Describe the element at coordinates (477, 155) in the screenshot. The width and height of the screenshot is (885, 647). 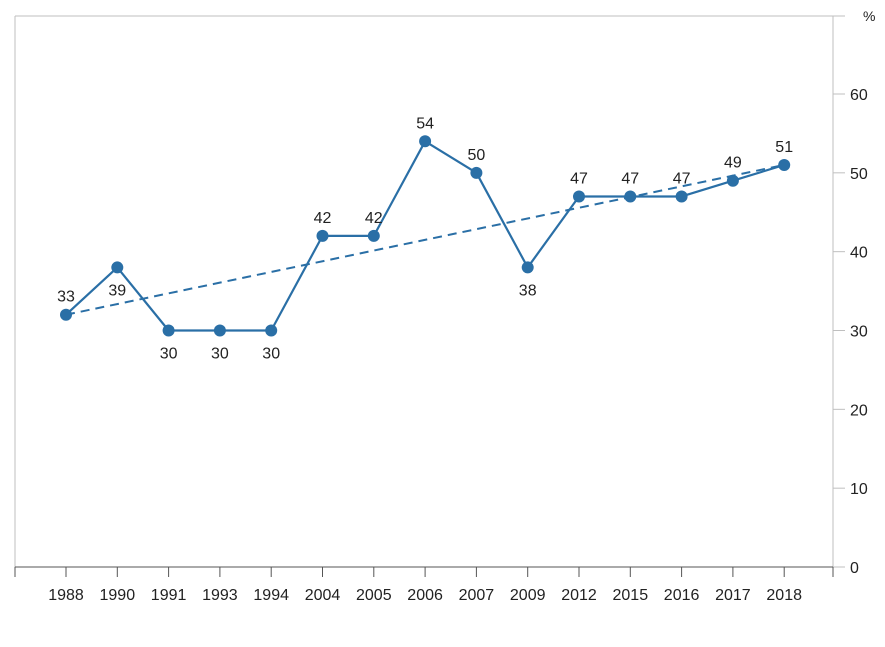
I see `data-label: 50` at that location.